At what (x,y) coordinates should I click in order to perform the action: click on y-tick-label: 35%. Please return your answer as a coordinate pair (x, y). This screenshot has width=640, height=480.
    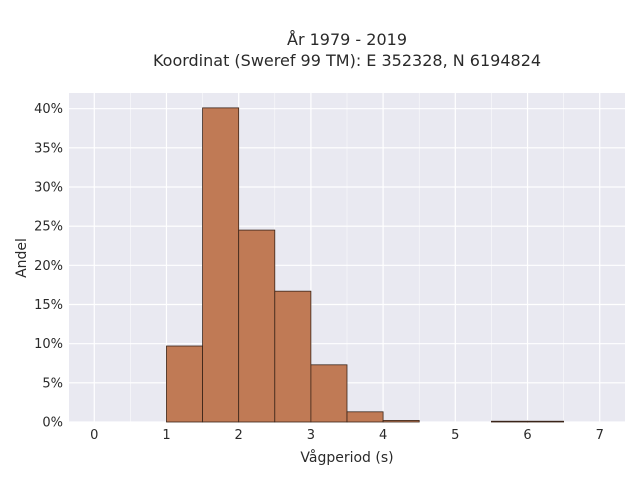
    Looking at the image, I should click on (48, 148).